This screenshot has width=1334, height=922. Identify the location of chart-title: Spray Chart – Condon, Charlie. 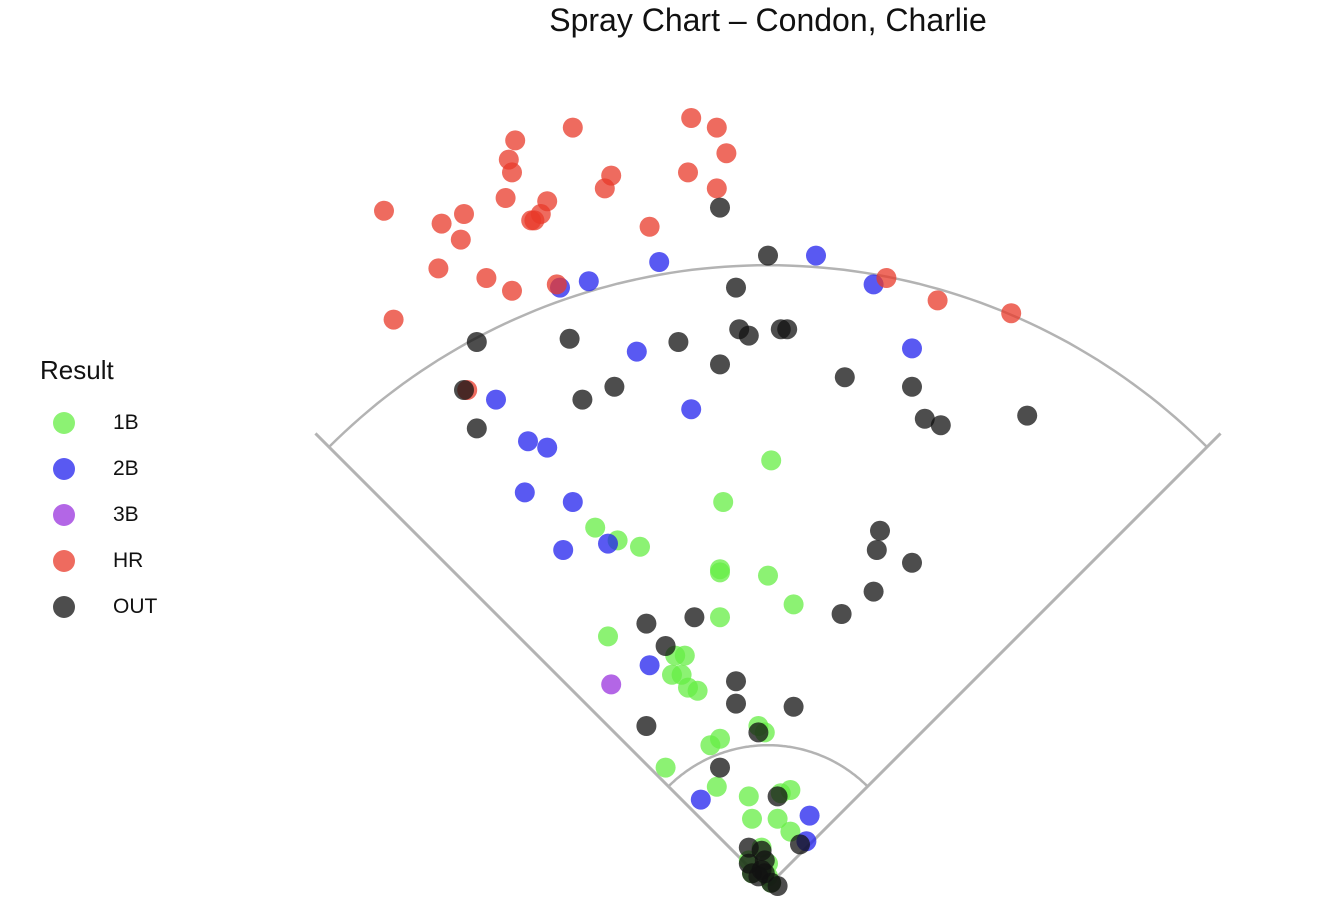
(768, 20).